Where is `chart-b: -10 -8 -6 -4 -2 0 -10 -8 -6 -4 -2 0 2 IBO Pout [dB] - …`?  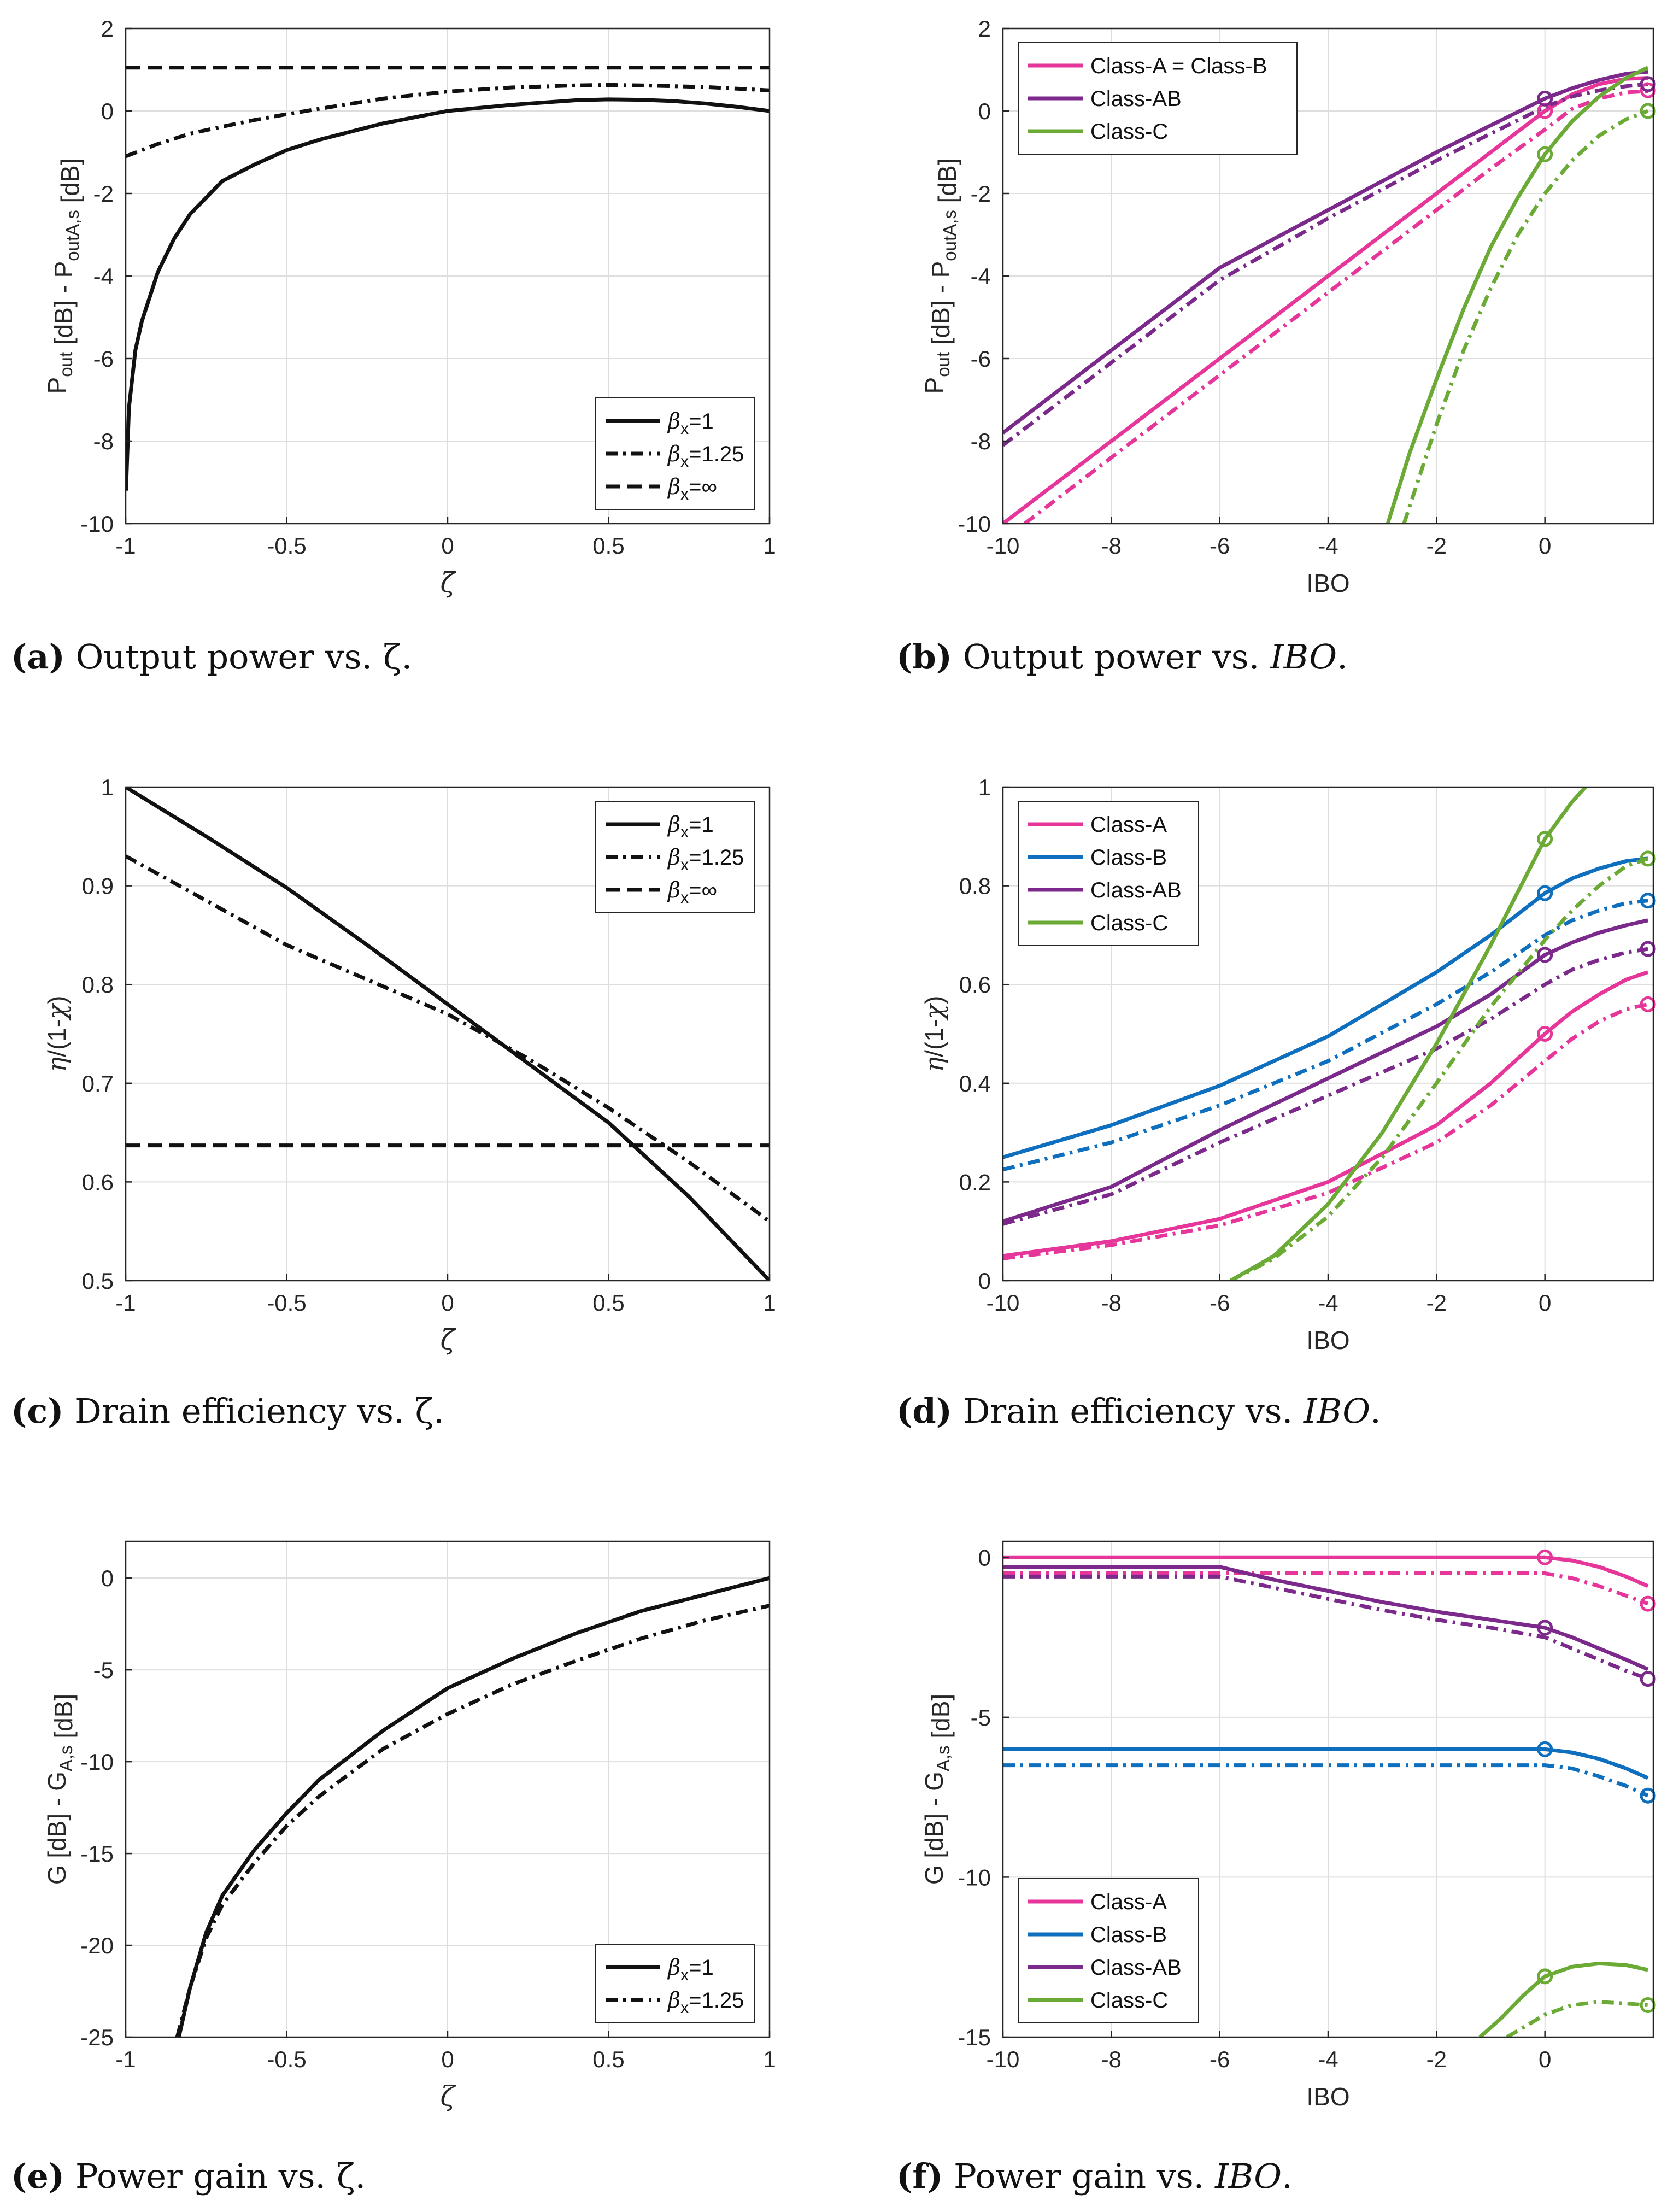
chart-b: -10 -8 -6 -4 -2 0 -10 -8 -6 -4 -2 0 2 IBO Pout [dB] - … is located at coordinates (1288, 306).